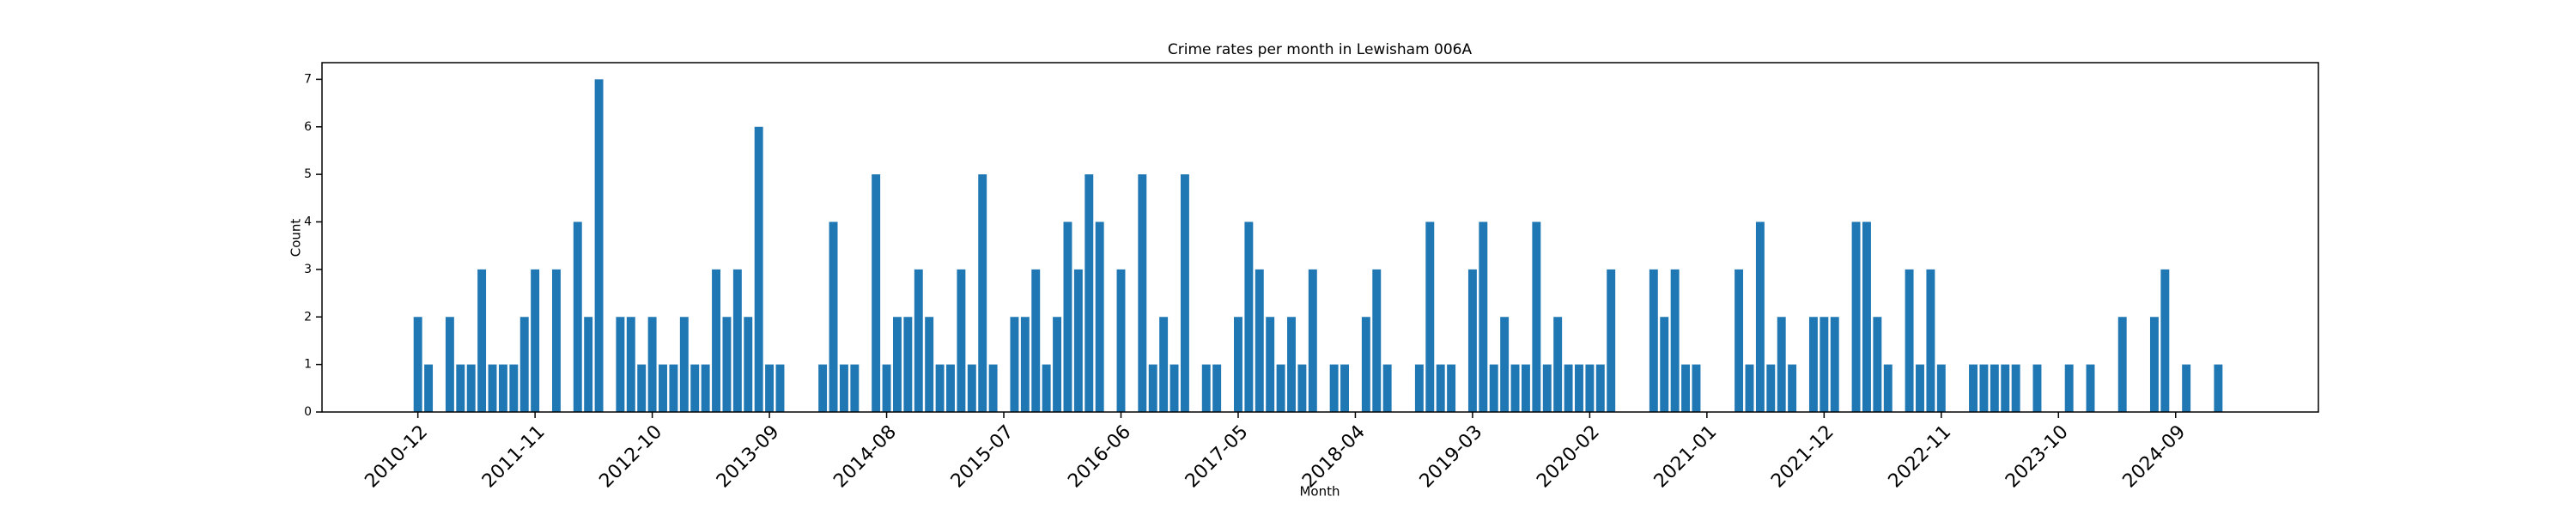  Describe the element at coordinates (2038, 457) in the screenshot. I see `x-tick-label: 2023-10` at that location.